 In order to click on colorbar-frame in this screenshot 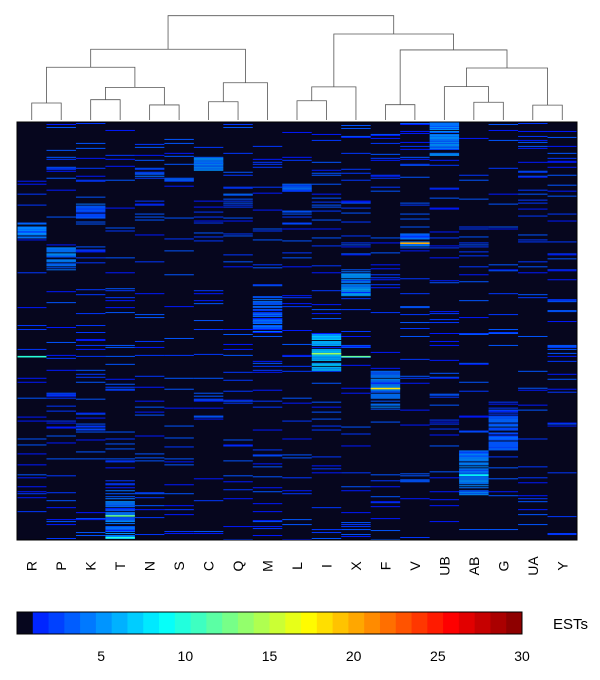, I will do `click(269, 623)`.